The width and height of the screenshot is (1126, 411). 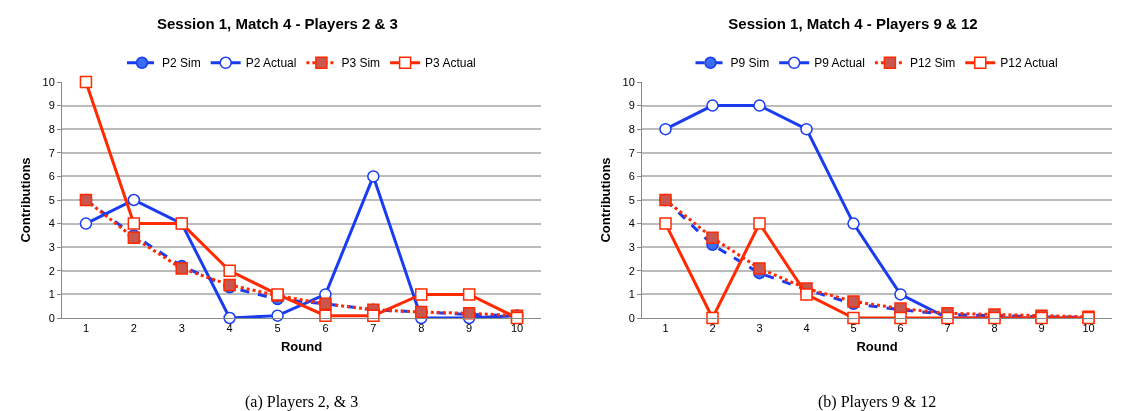 What do you see at coordinates (853, 23) in the screenshot?
I see `chart-title: Session 1, Match 4 - Players 9 & 12` at bounding box center [853, 23].